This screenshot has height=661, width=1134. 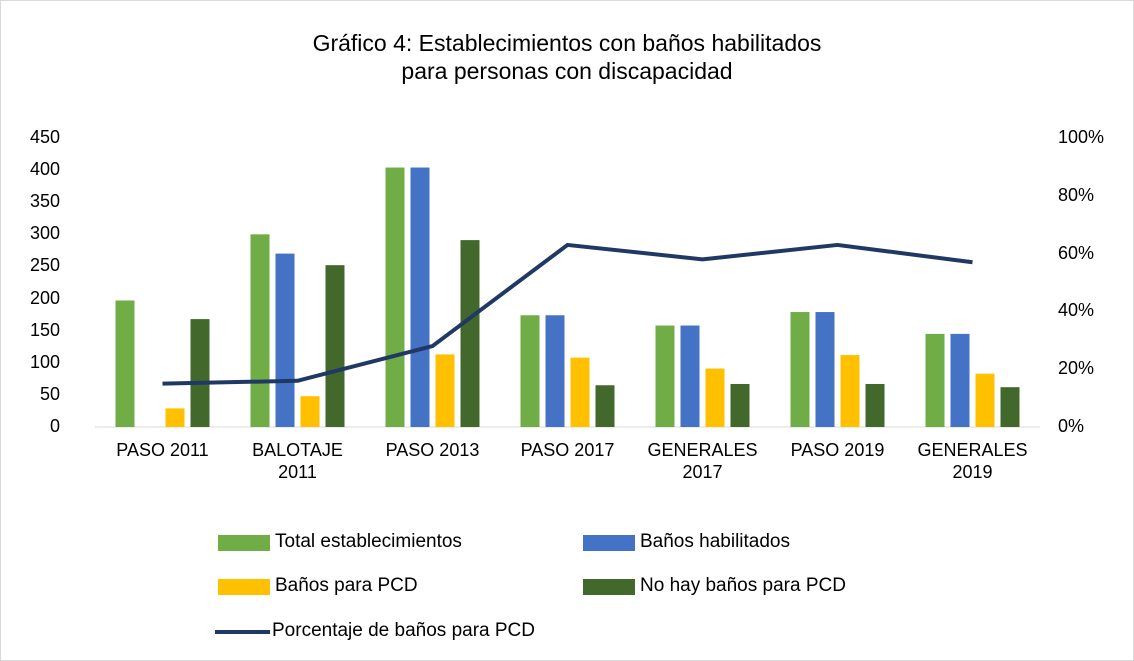 I want to click on x-tick-label: GENERALES 2019, so click(x=972, y=461).